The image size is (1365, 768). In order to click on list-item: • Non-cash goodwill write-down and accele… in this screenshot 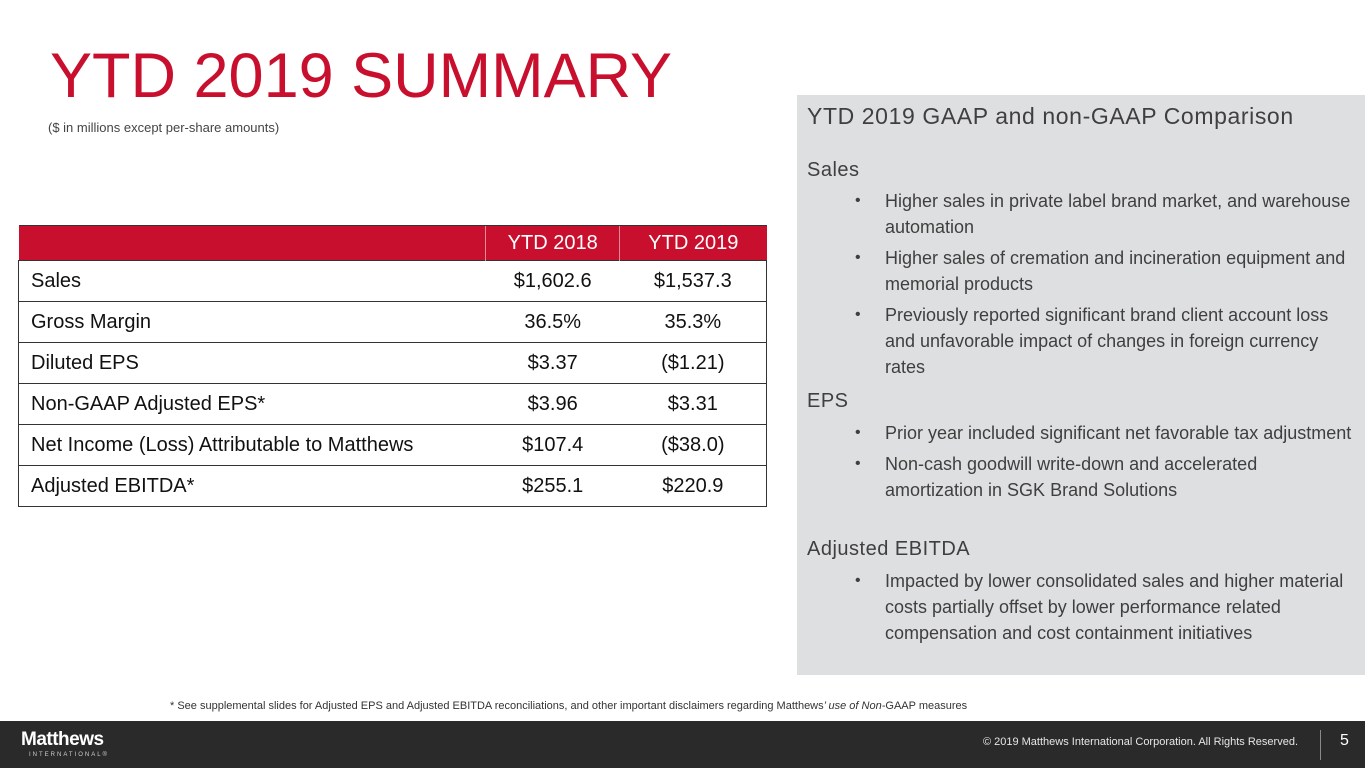, I will do `click(1103, 477)`.